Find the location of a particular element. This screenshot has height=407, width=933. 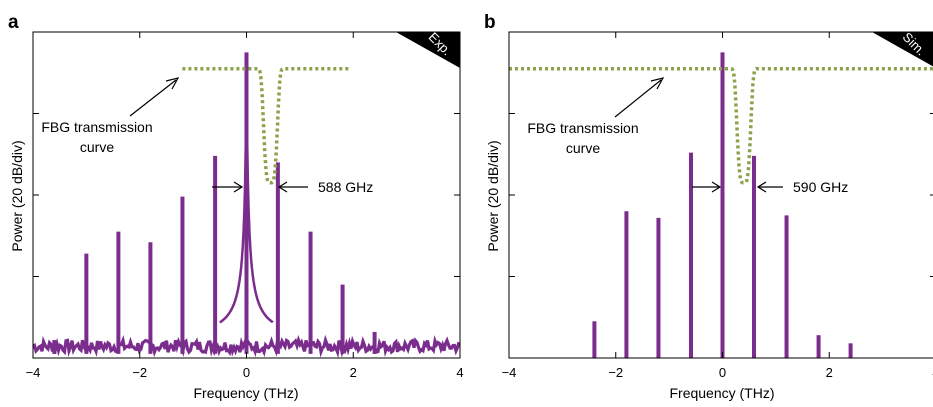

panel-b-fbg-curve is located at coordinates (721, 125).